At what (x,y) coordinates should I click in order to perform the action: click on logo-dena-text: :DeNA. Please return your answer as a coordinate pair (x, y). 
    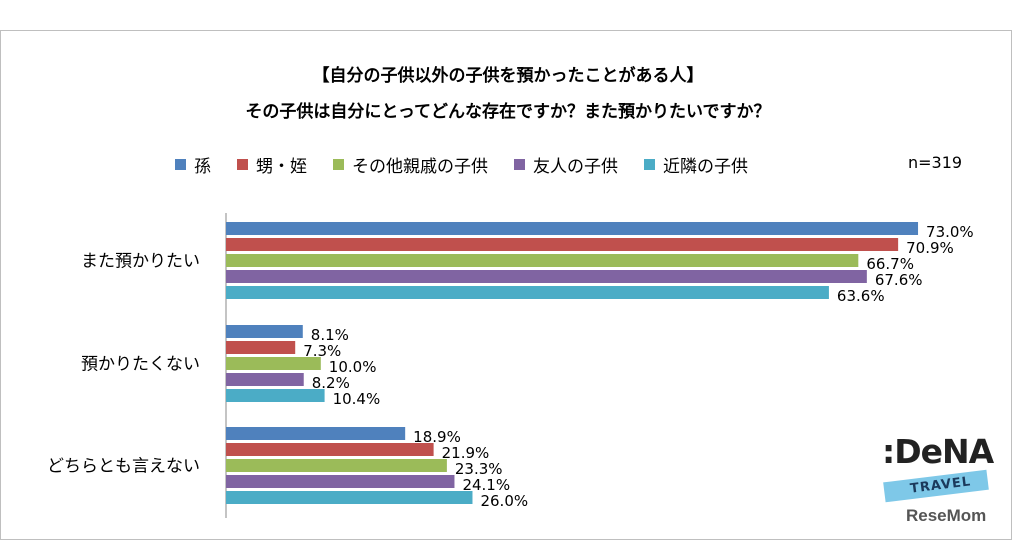
    Looking at the image, I should click on (938, 451).